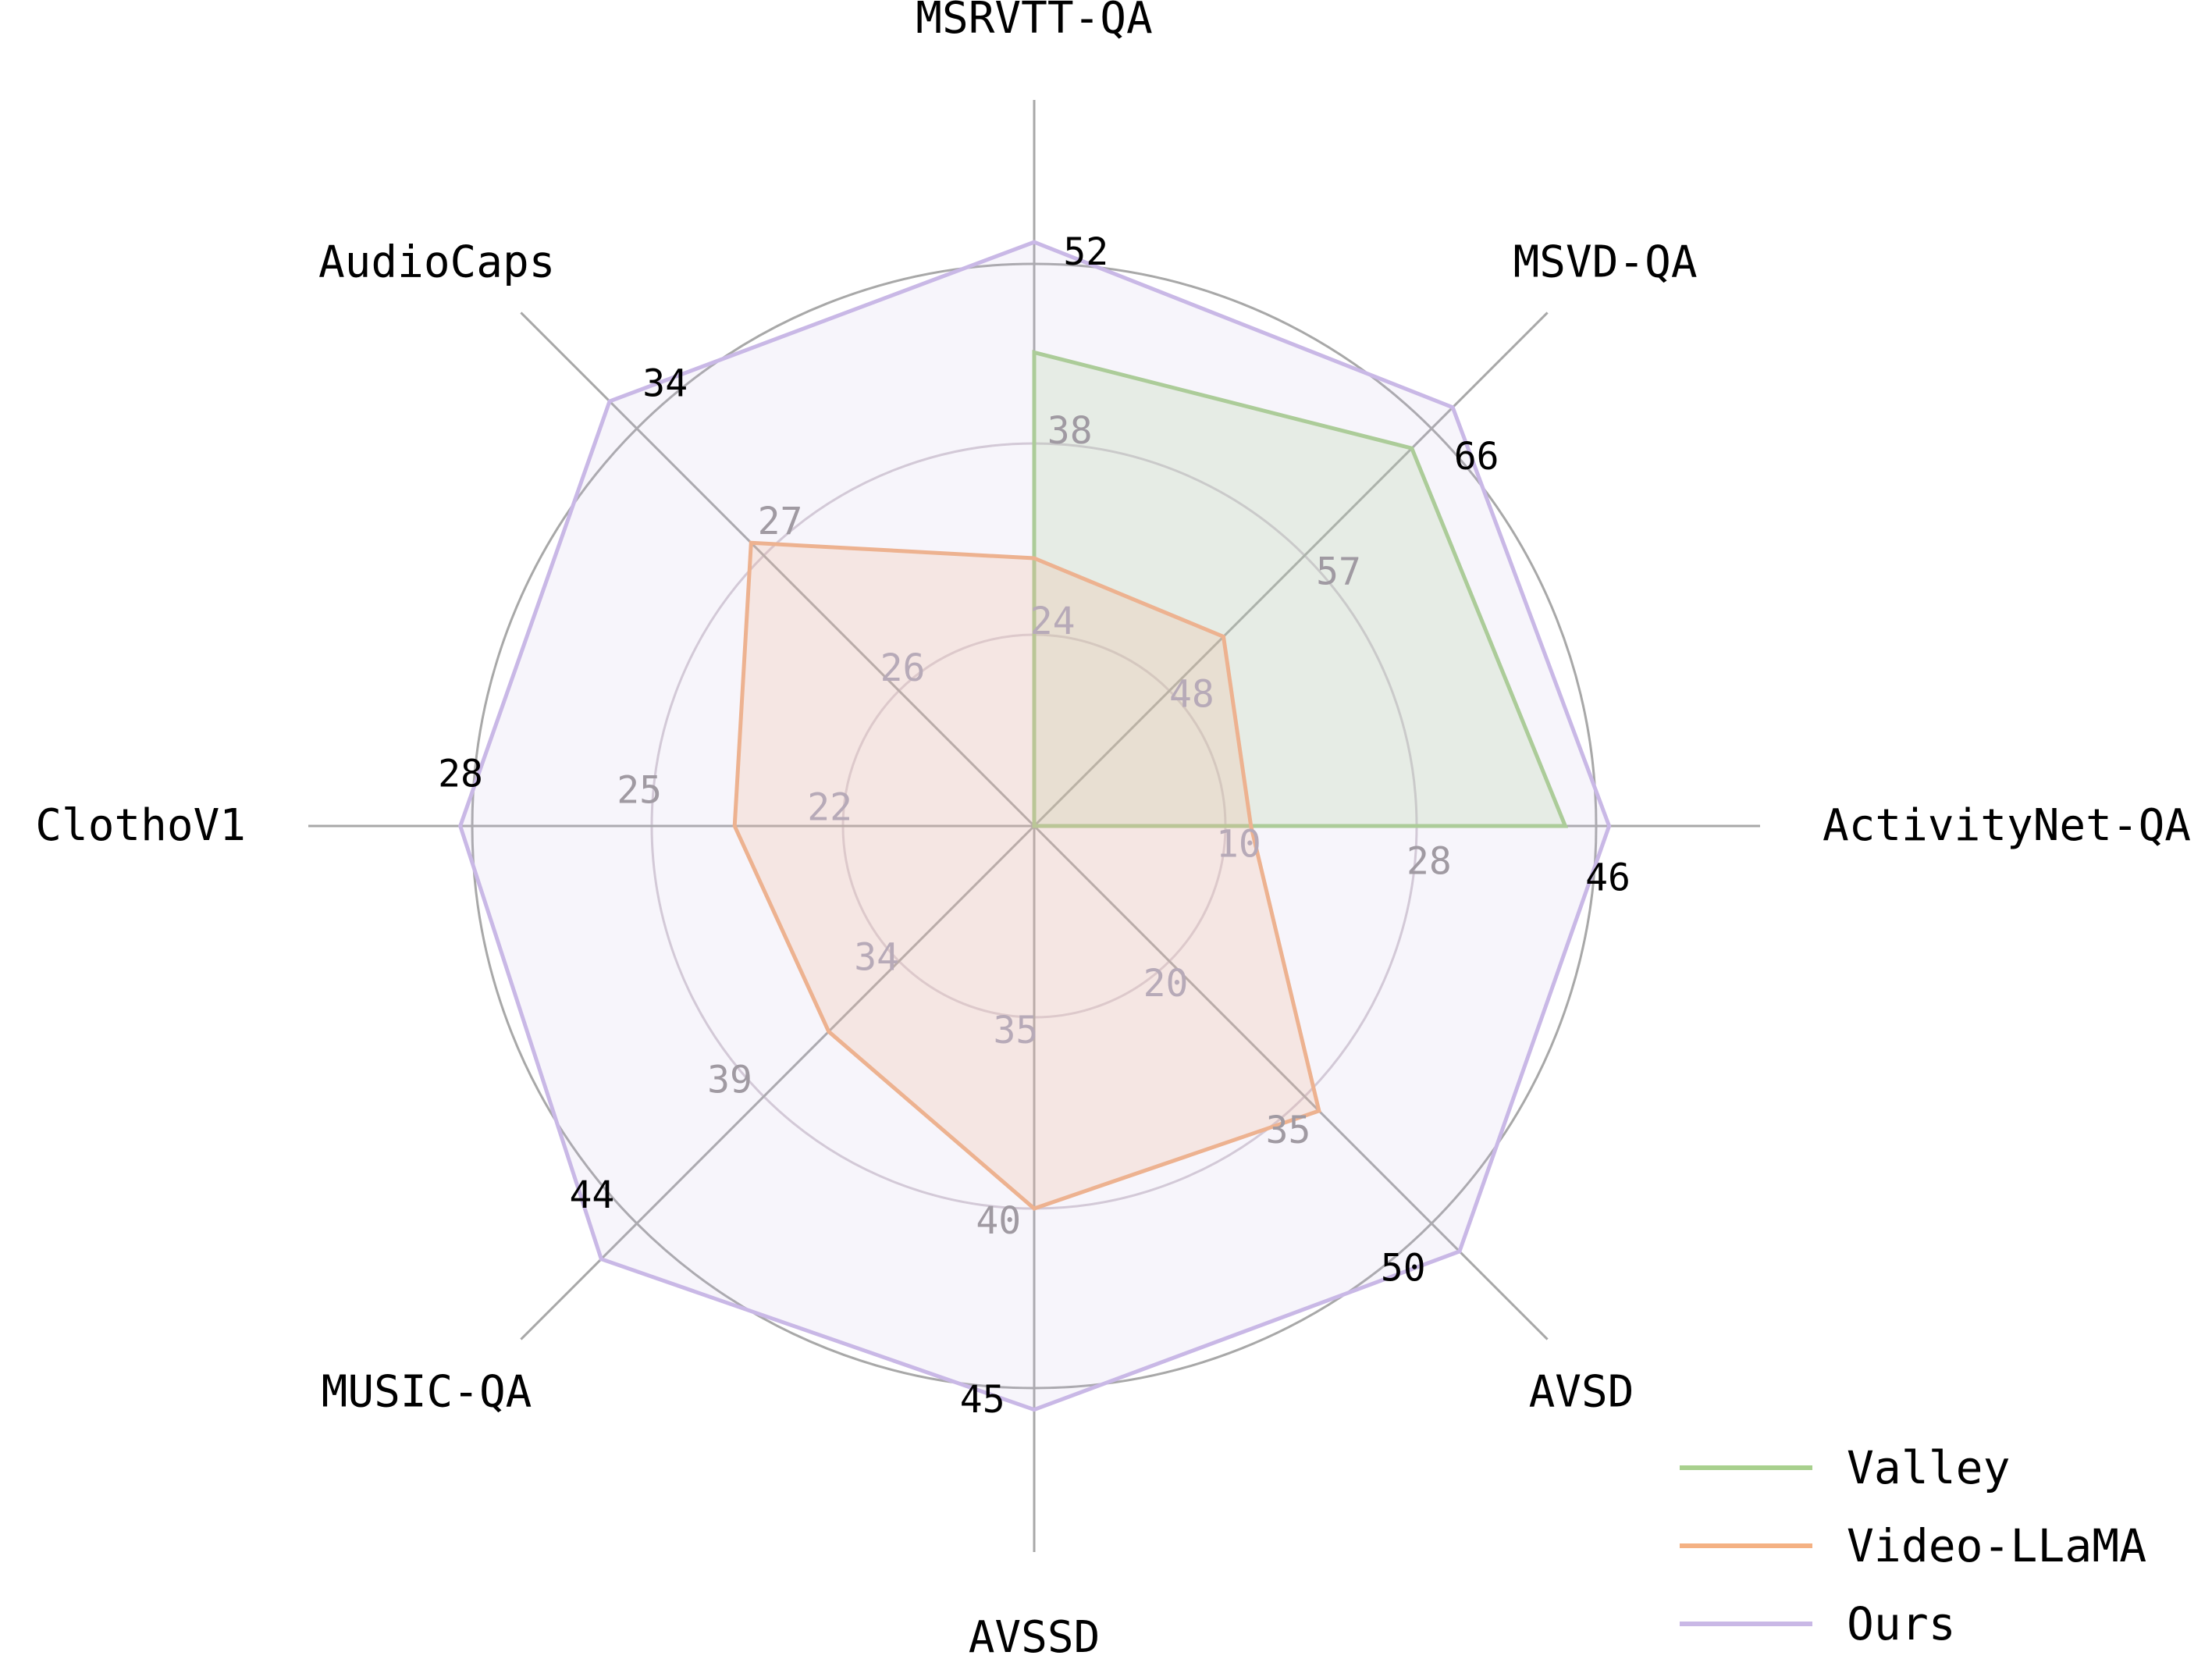  I want to click on tick-label-avssd-middle: 40, so click(999, 1221).